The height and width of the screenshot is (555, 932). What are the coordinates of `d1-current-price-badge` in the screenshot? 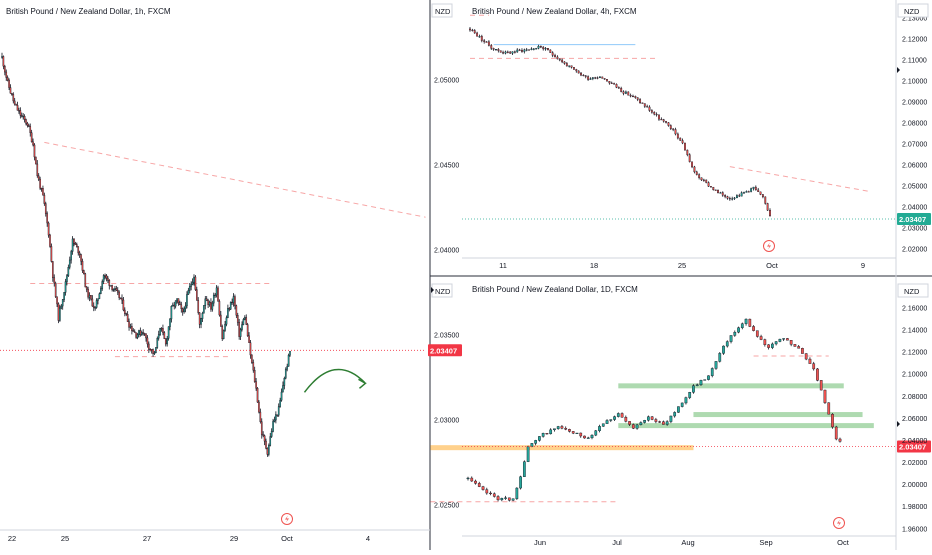 It's located at (914, 446).